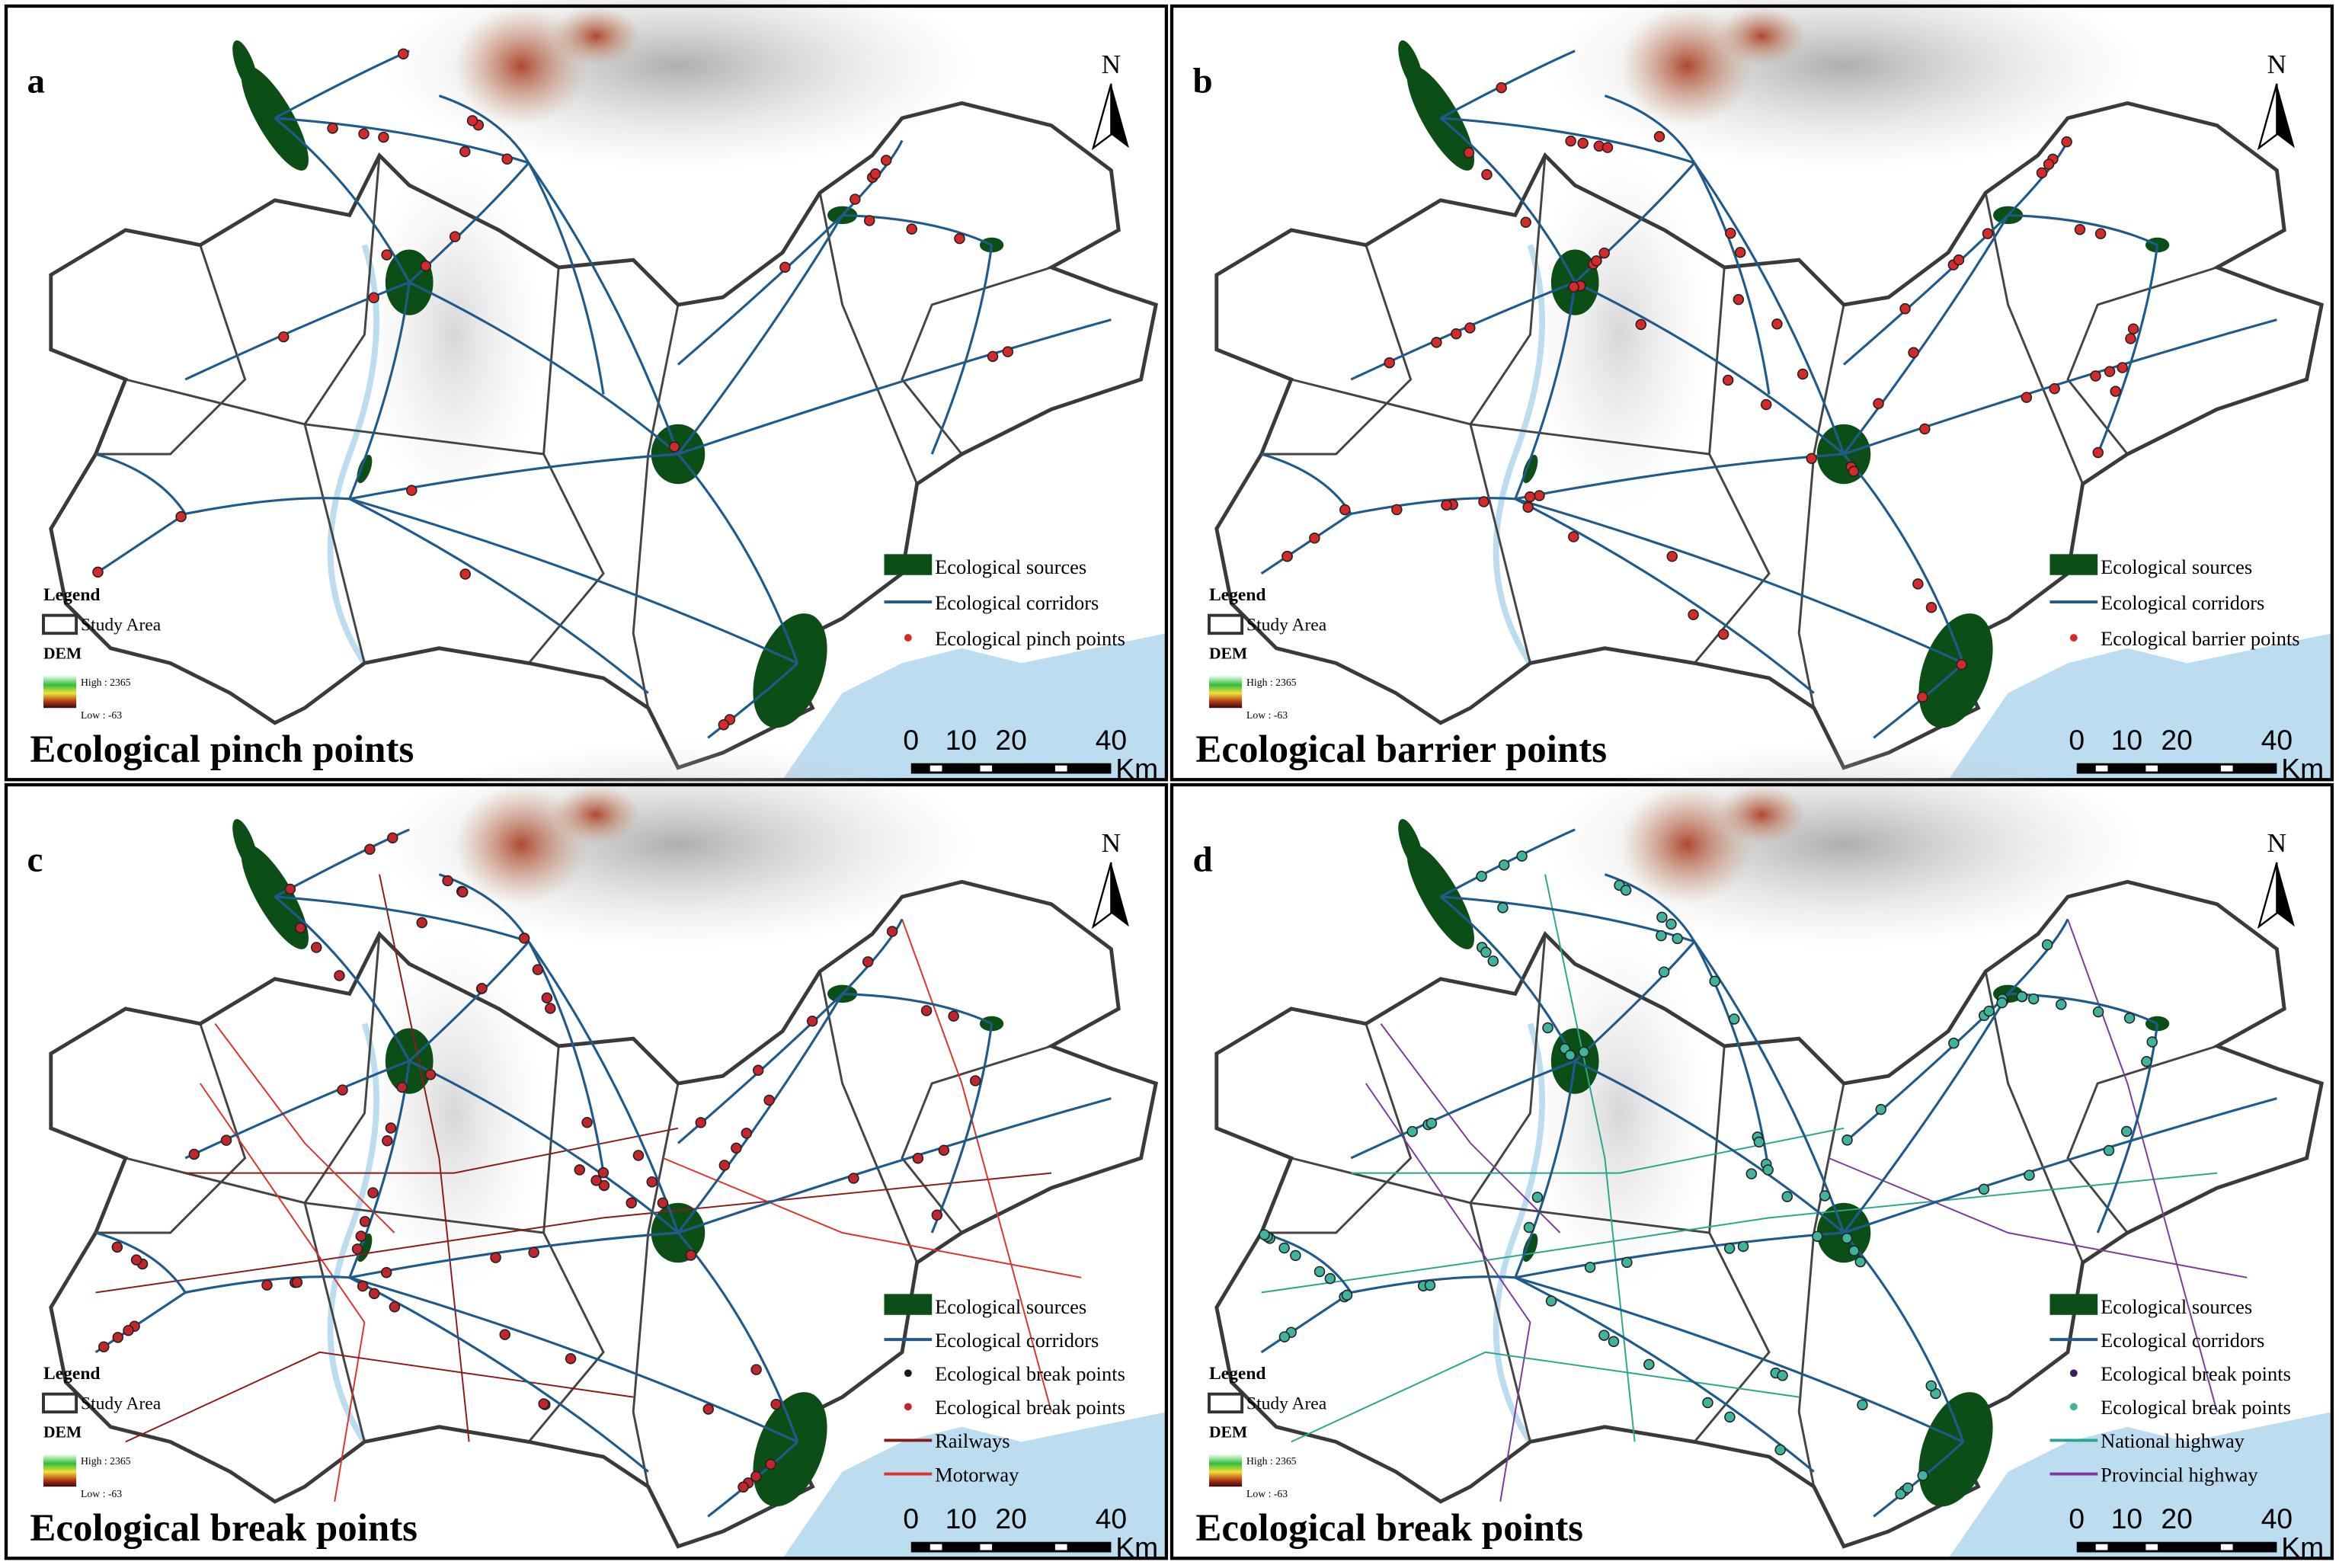 This screenshot has height=1568, width=2339. What do you see at coordinates (1500, 1195) in the screenshot?
I see `district-boundary` at bounding box center [1500, 1195].